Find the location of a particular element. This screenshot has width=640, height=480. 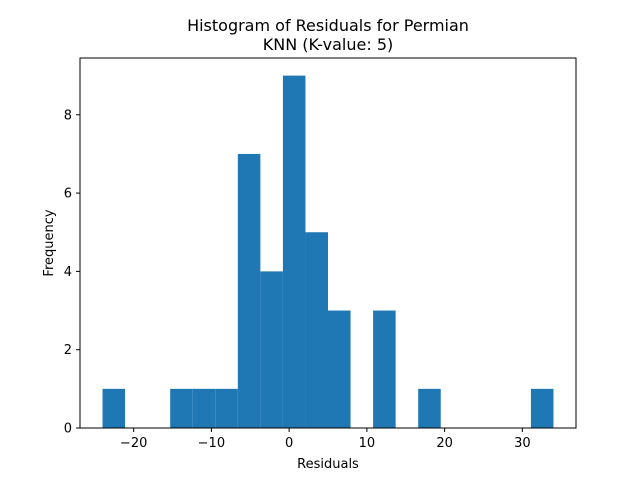

x-tick-label: 20 is located at coordinates (444, 443).